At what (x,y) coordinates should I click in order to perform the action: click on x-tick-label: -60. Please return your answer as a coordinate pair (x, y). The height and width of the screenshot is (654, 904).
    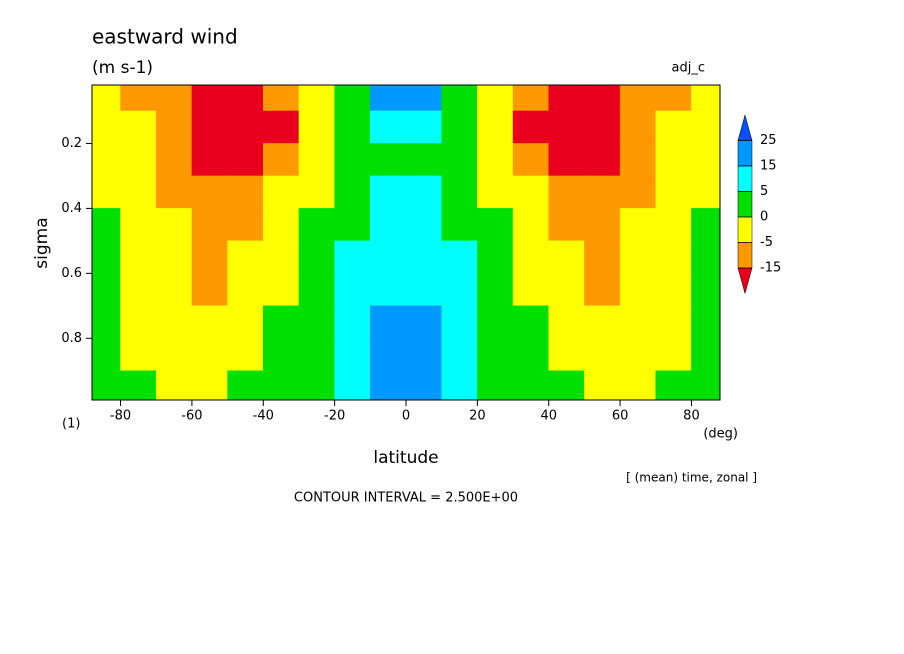
    Looking at the image, I should click on (191, 416).